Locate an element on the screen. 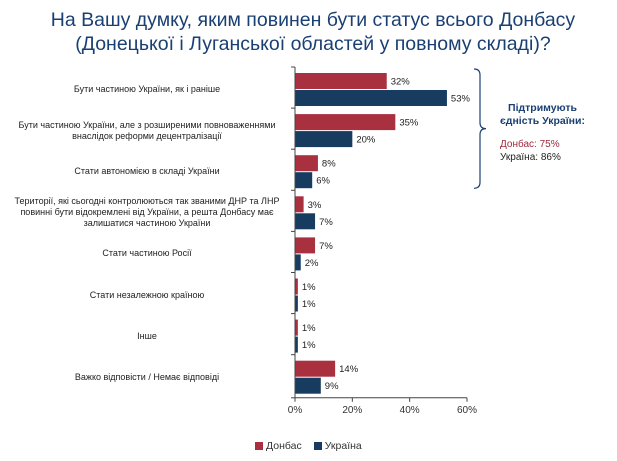 Image resolution: width=617 pixels, height=461 pixels. category-label-2: Стати автономією в складі України is located at coordinates (147, 171).